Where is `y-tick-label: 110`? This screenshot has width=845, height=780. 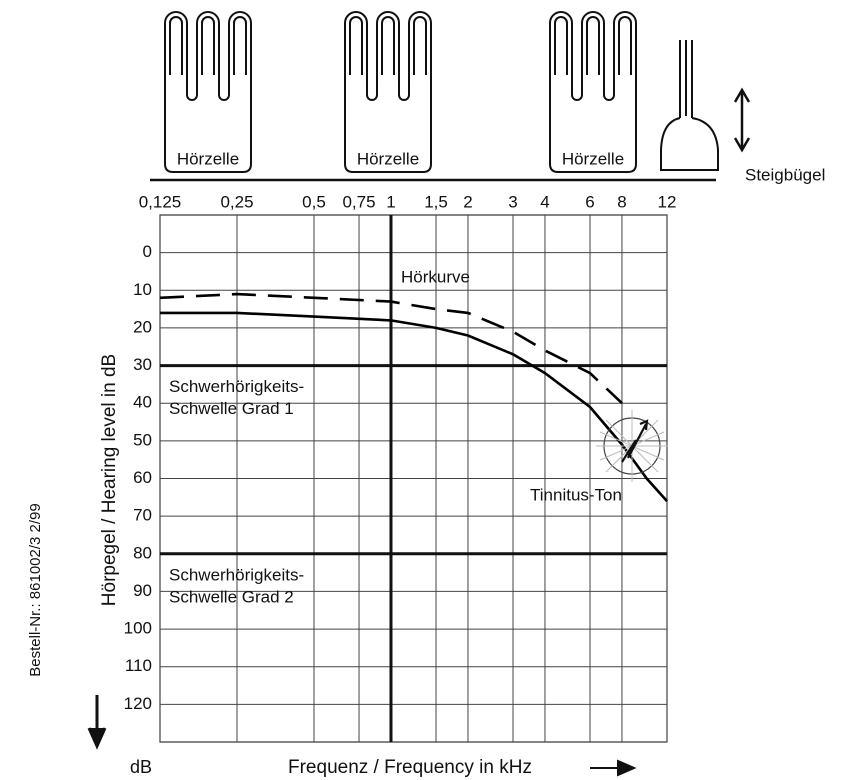
y-tick-label: 110 is located at coordinates (138, 665).